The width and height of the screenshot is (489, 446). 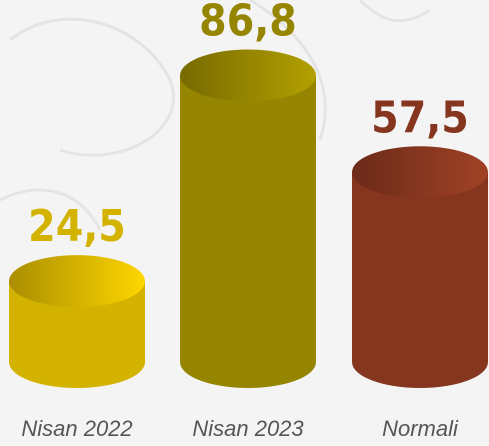 What do you see at coordinates (77, 226) in the screenshot?
I see `value-label: 24,5` at bounding box center [77, 226].